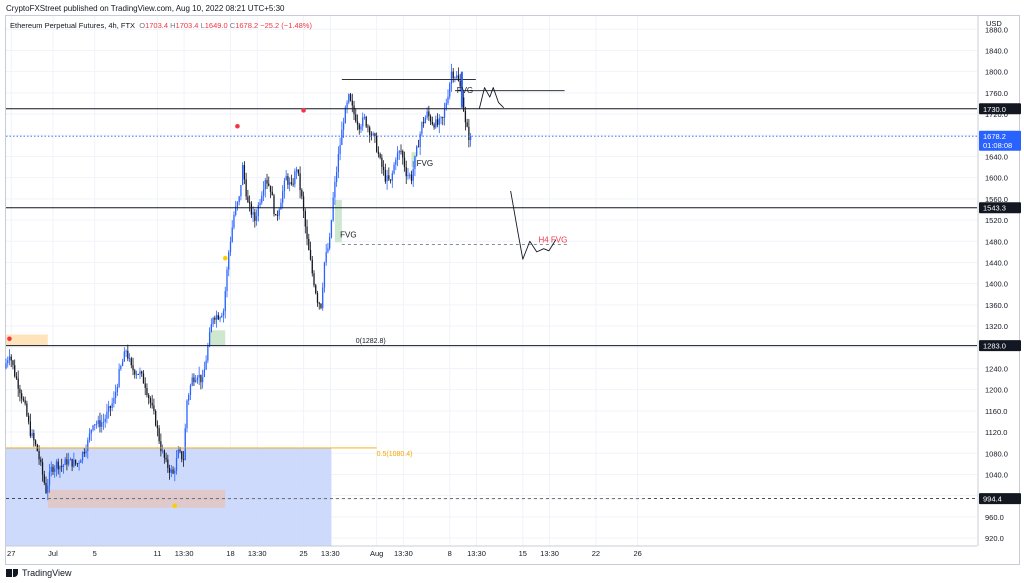 This screenshot has height=583, width=1024. What do you see at coordinates (994, 208) in the screenshot?
I see `price-tag-label: 1543.3` at bounding box center [994, 208].